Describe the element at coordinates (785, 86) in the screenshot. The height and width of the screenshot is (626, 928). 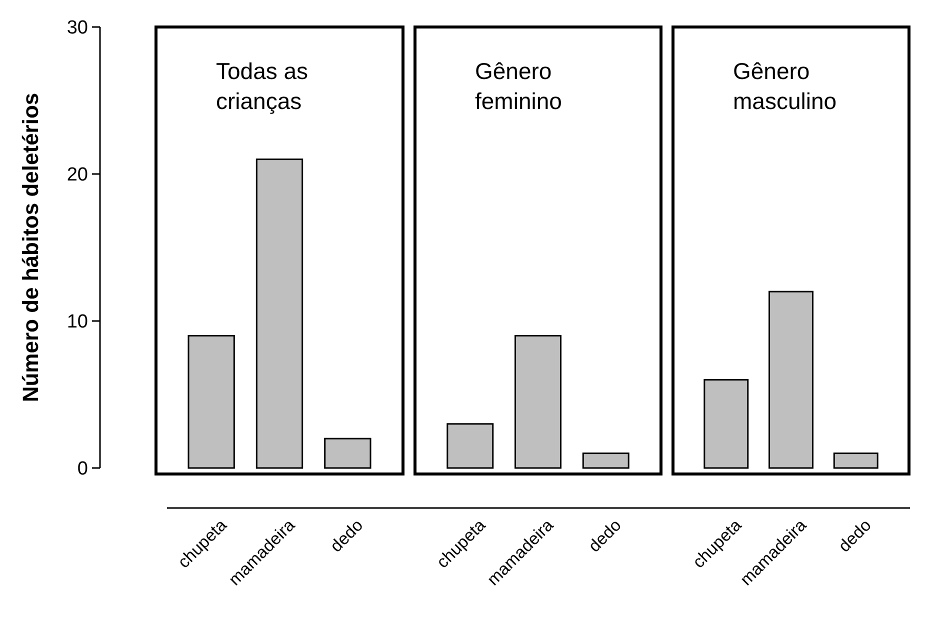
I see `text: Gênero masculino` at that location.